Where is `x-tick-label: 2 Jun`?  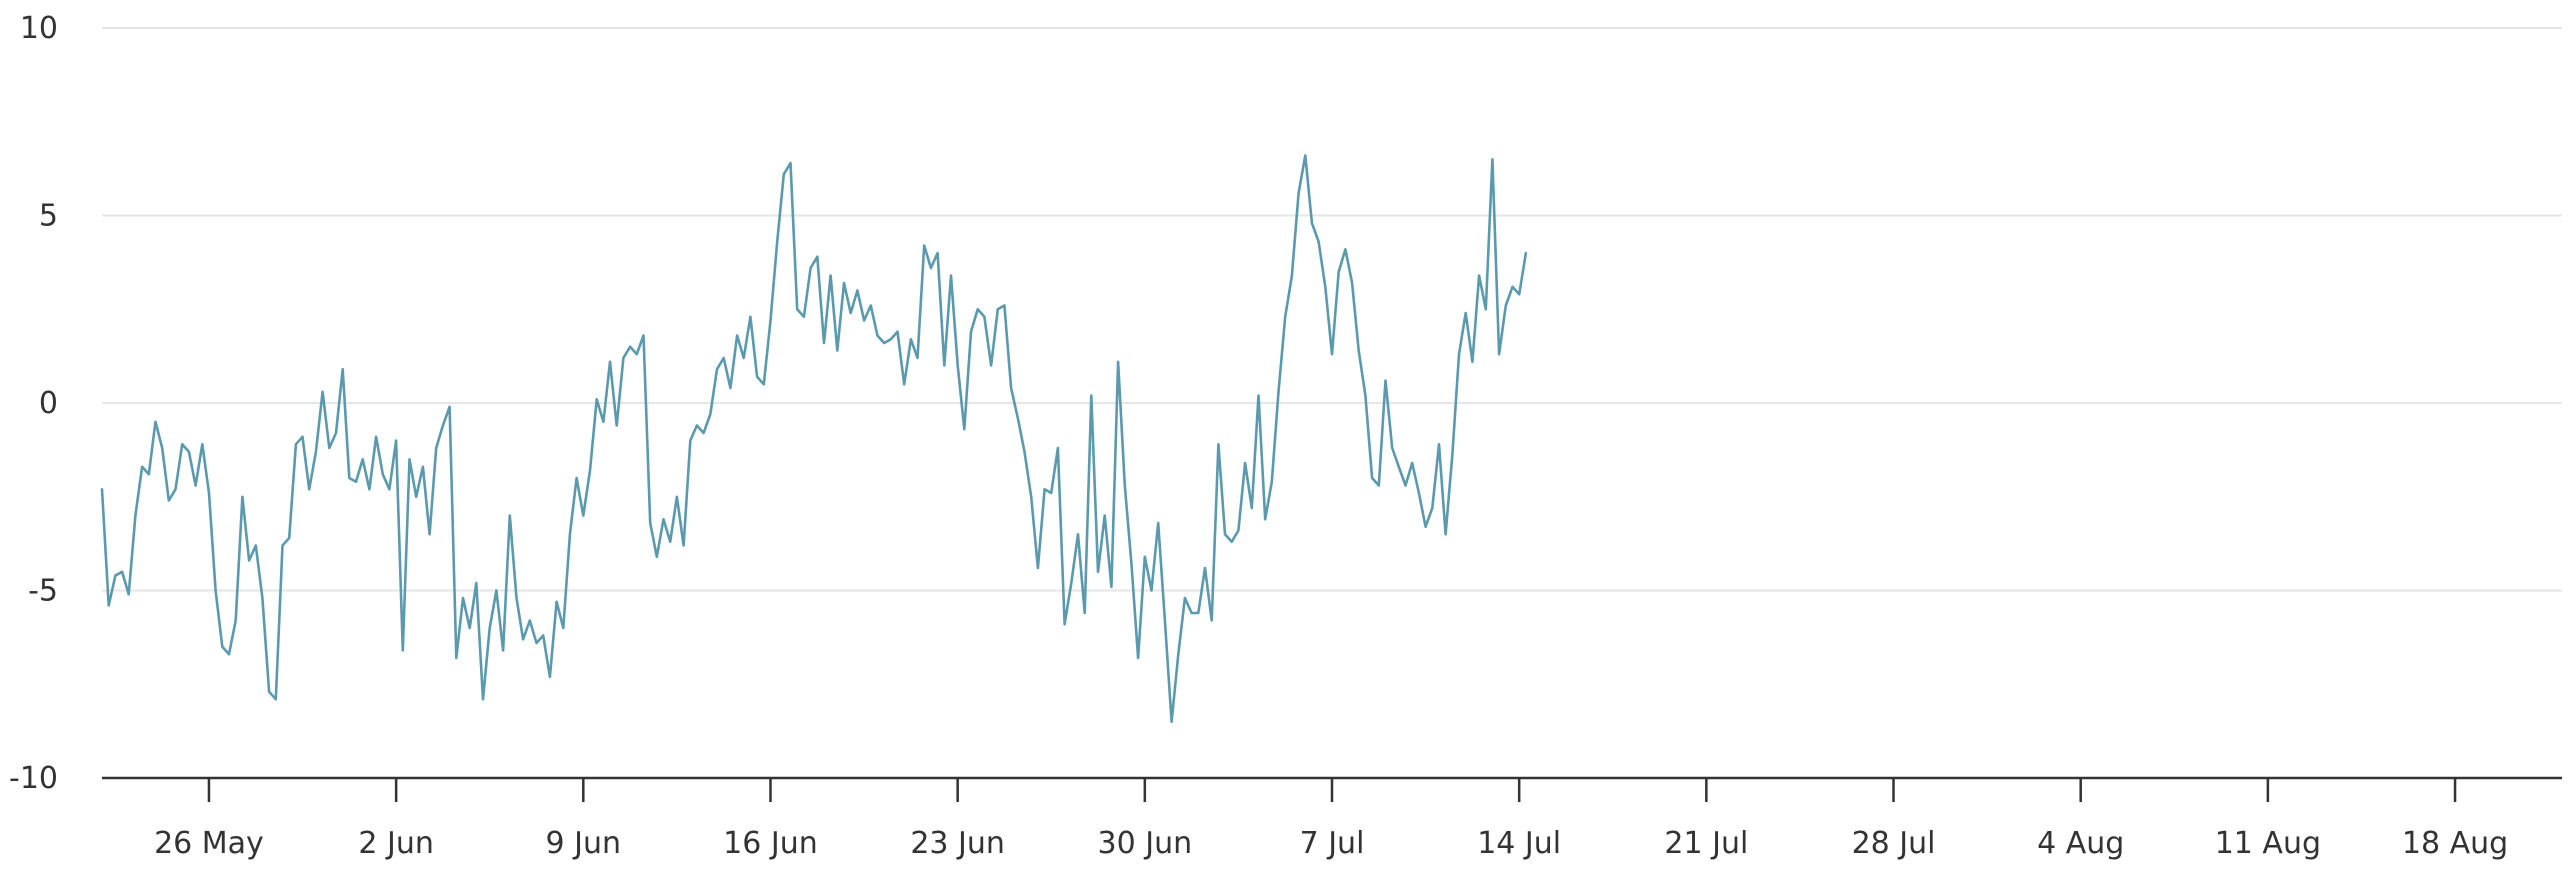
x-tick-label: 2 Jun is located at coordinates (396, 843).